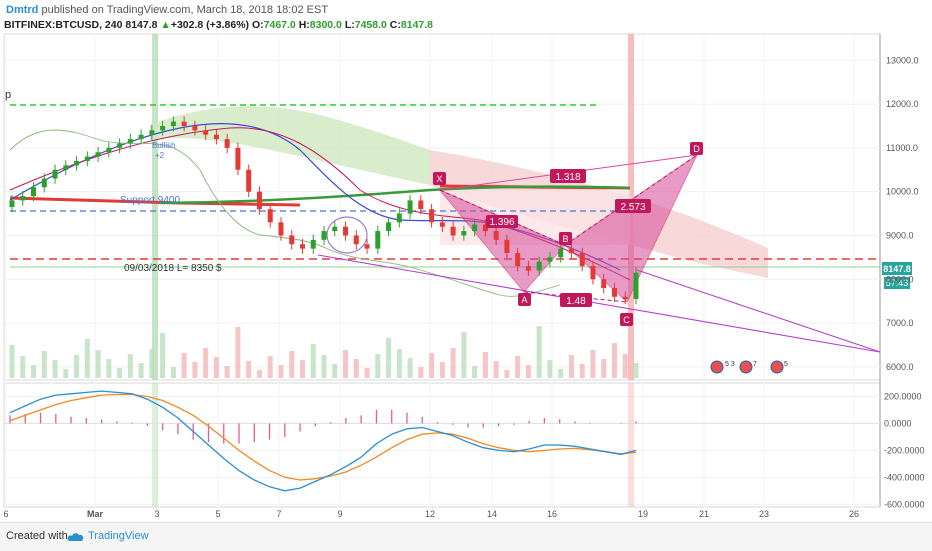 The height and width of the screenshot is (551, 932). I want to click on svg-text: 1.48, so click(576, 301).